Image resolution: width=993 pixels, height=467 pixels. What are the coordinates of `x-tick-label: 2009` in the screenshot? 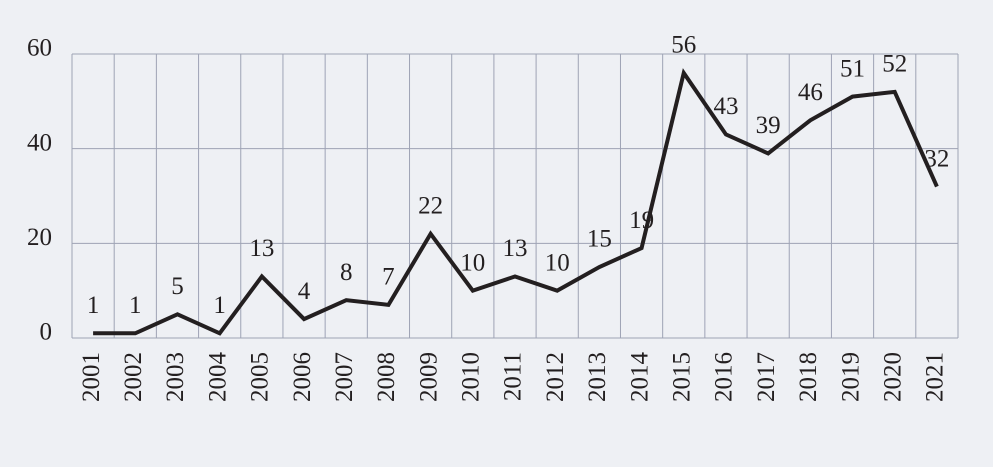 It's located at (428, 377).